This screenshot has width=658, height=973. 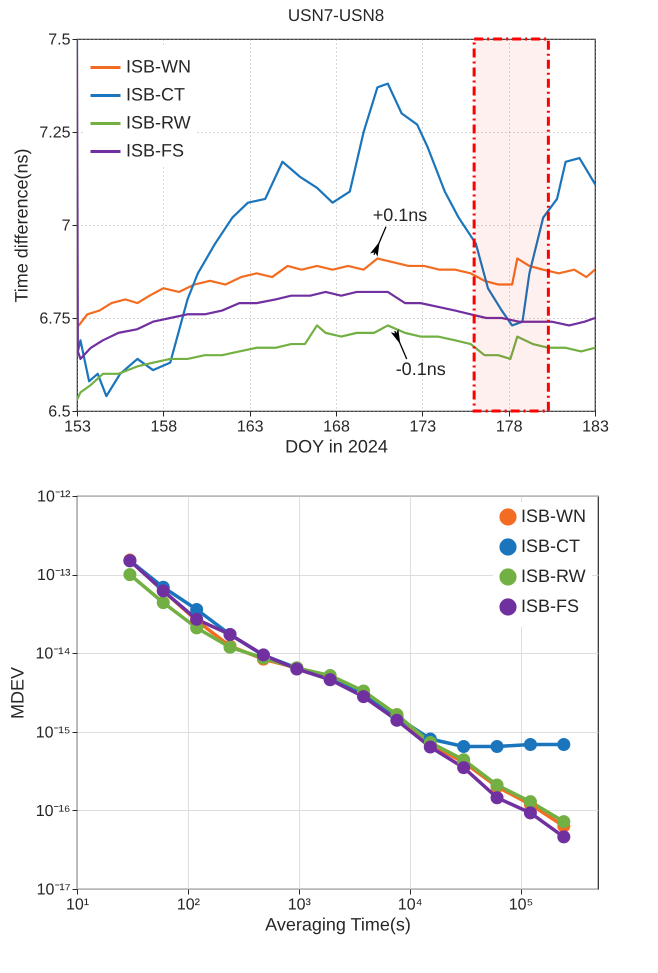 What do you see at coordinates (336, 446) in the screenshot?
I see `x-axis-title: DOY in 2024` at bounding box center [336, 446].